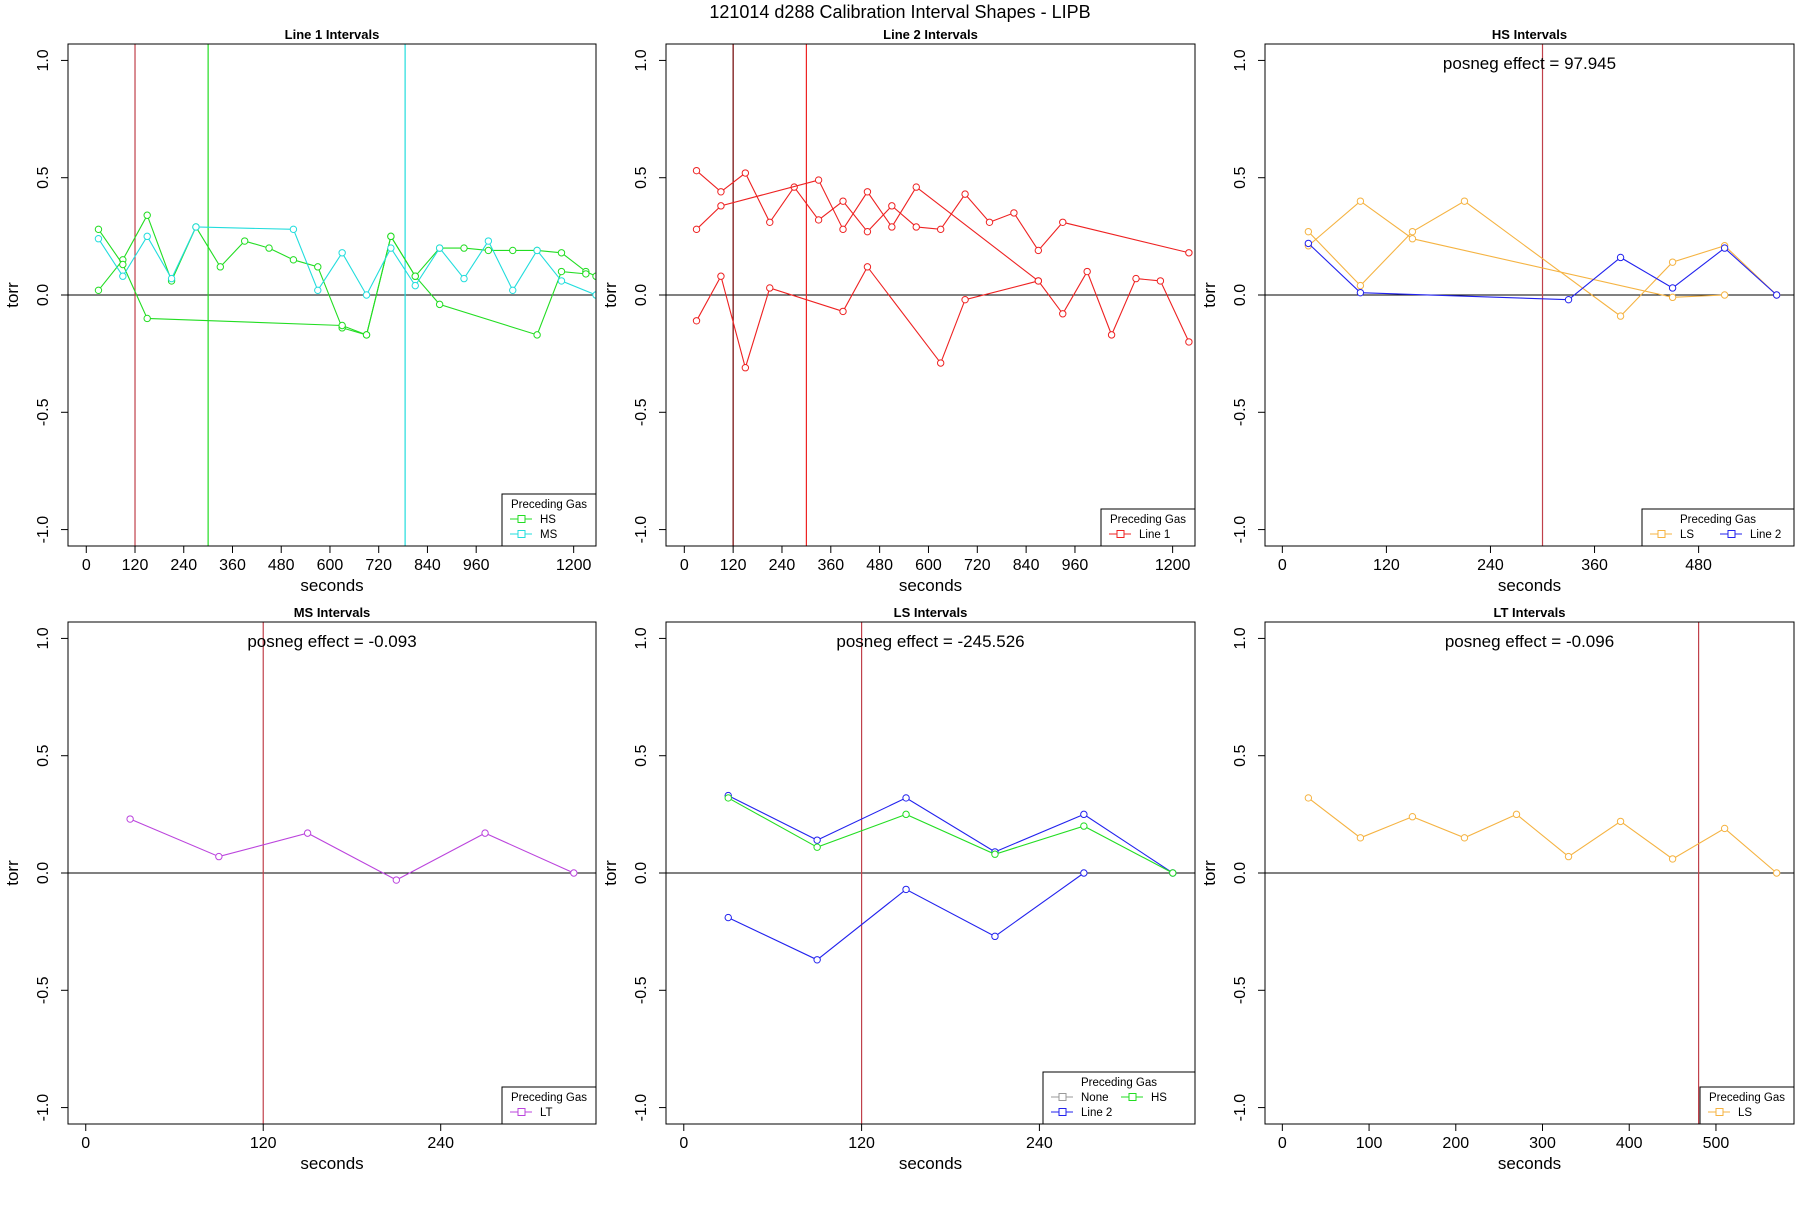 Image resolution: width=1800 pixels, height=1205 pixels. I want to click on legend: Preceding Gas LT, so click(549, 1105).